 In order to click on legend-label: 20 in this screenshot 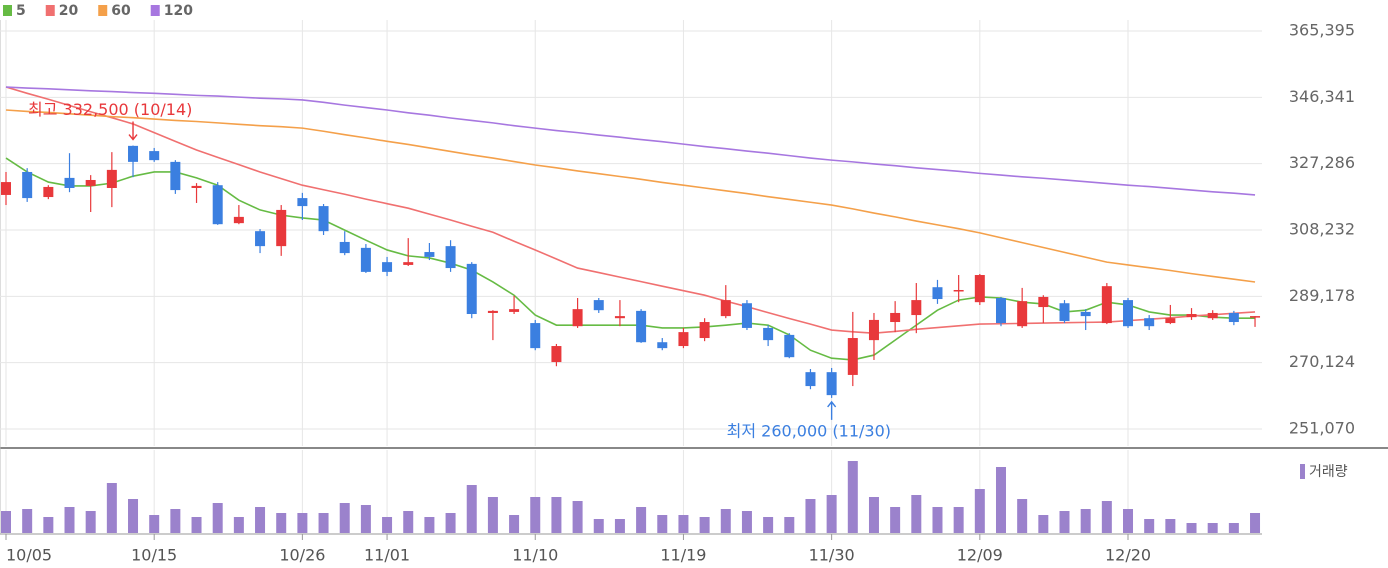, I will do `click(69, 11)`.